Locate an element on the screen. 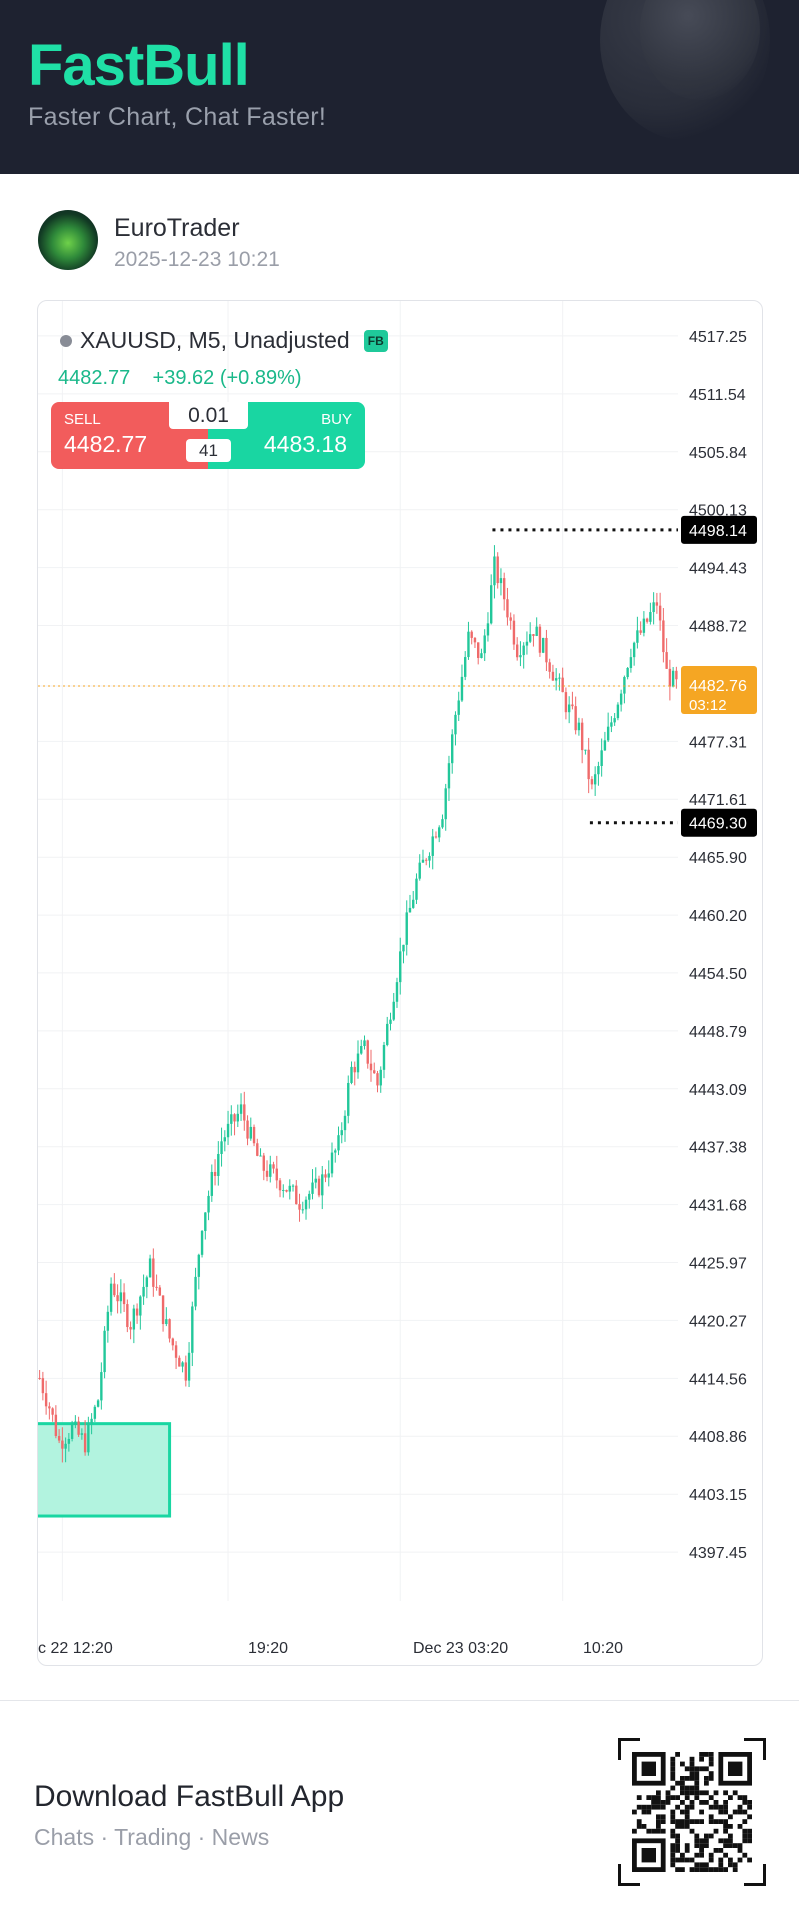  y-tick-label: 4488.72 is located at coordinates (718, 627).